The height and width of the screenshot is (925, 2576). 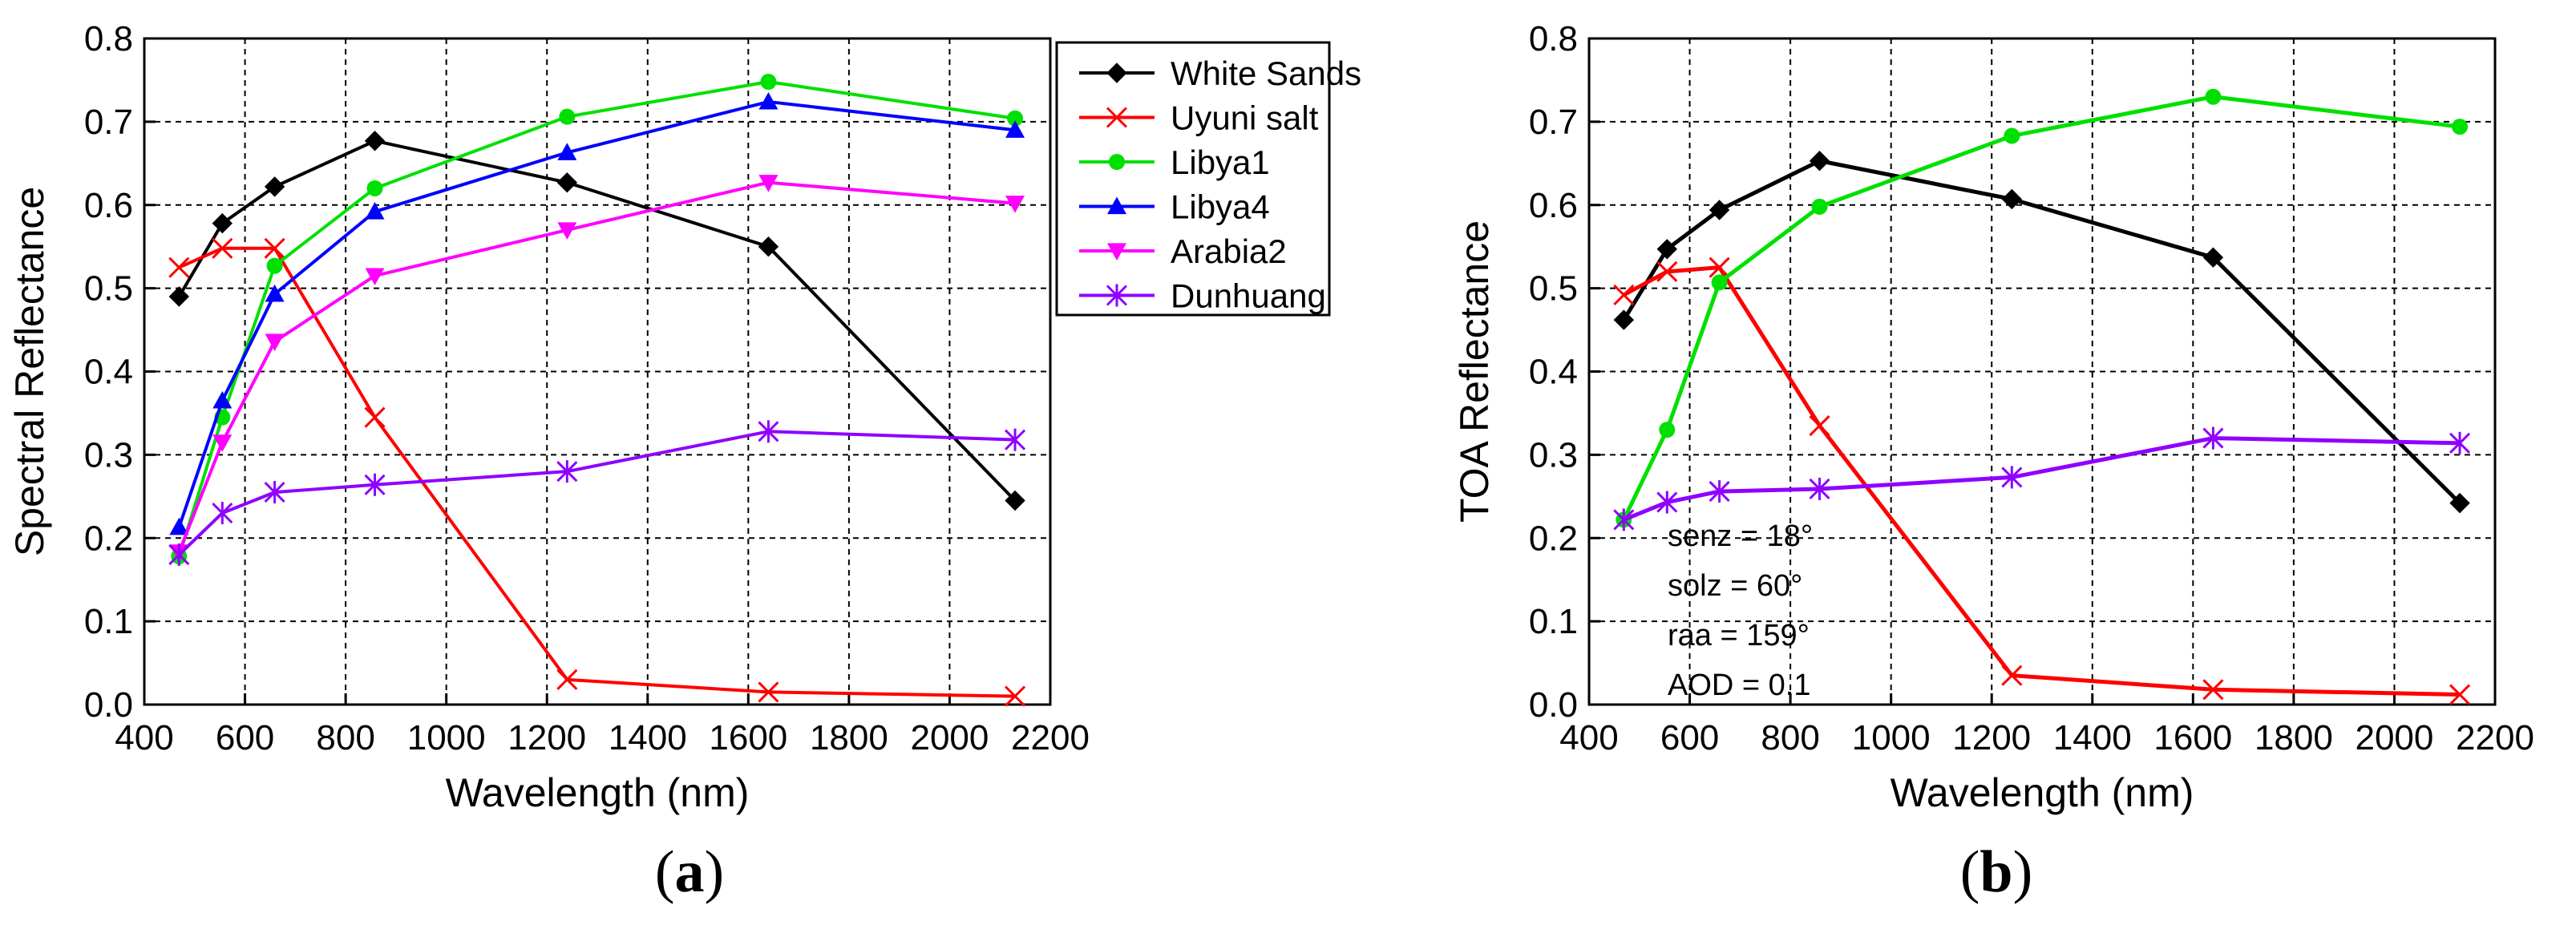 I want to click on legend-label: Libya4, so click(x=1220, y=207).